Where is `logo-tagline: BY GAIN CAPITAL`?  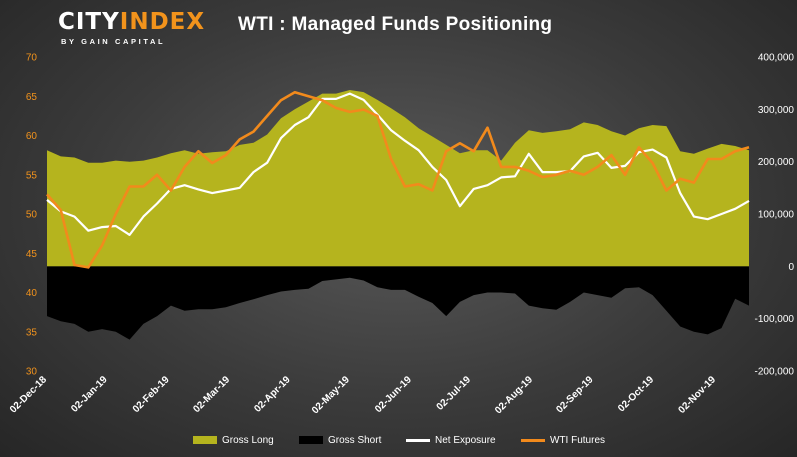
logo-tagline: BY GAIN CAPITAL is located at coordinates (113, 41).